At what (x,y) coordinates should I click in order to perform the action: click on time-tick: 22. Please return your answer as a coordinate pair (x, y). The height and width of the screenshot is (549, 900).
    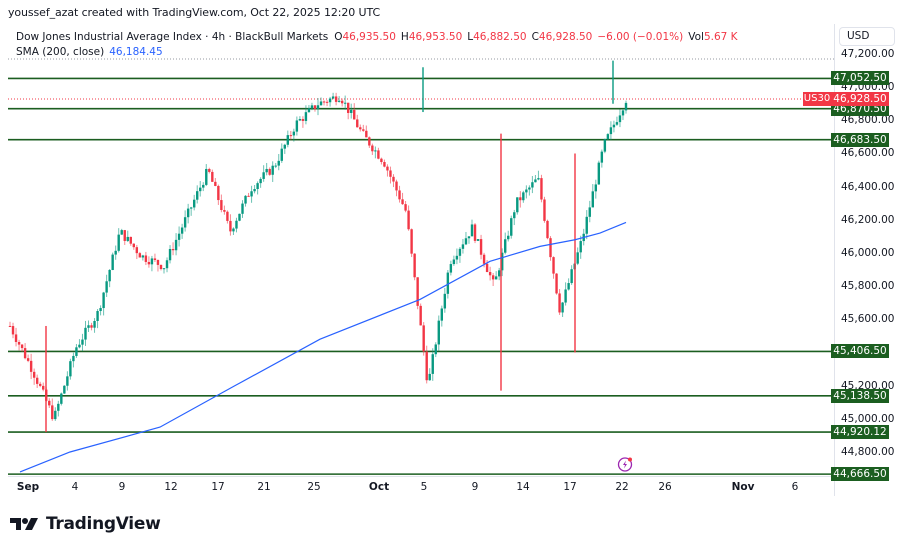
    Looking at the image, I should click on (622, 487).